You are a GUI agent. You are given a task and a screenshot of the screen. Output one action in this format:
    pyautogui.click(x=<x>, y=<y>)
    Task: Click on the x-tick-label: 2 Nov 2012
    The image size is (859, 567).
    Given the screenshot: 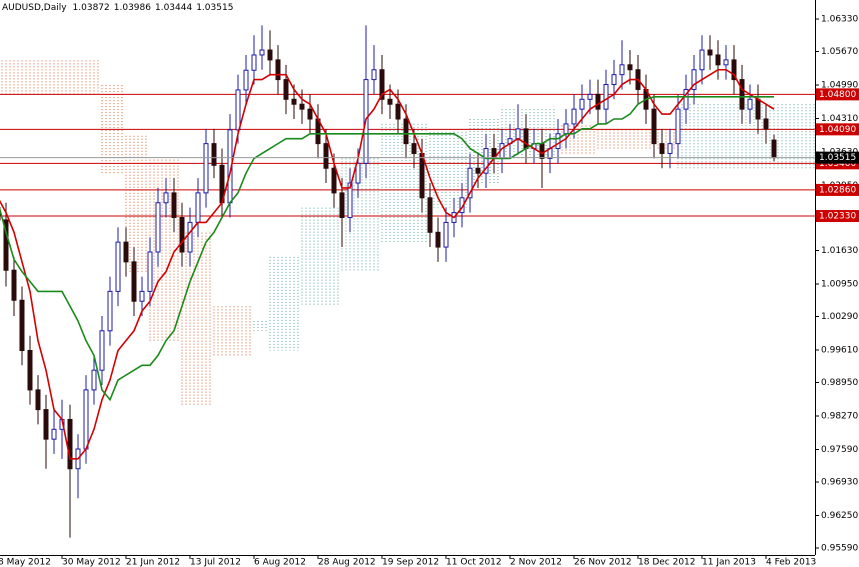 What is the action you would take?
    pyautogui.click(x=536, y=562)
    